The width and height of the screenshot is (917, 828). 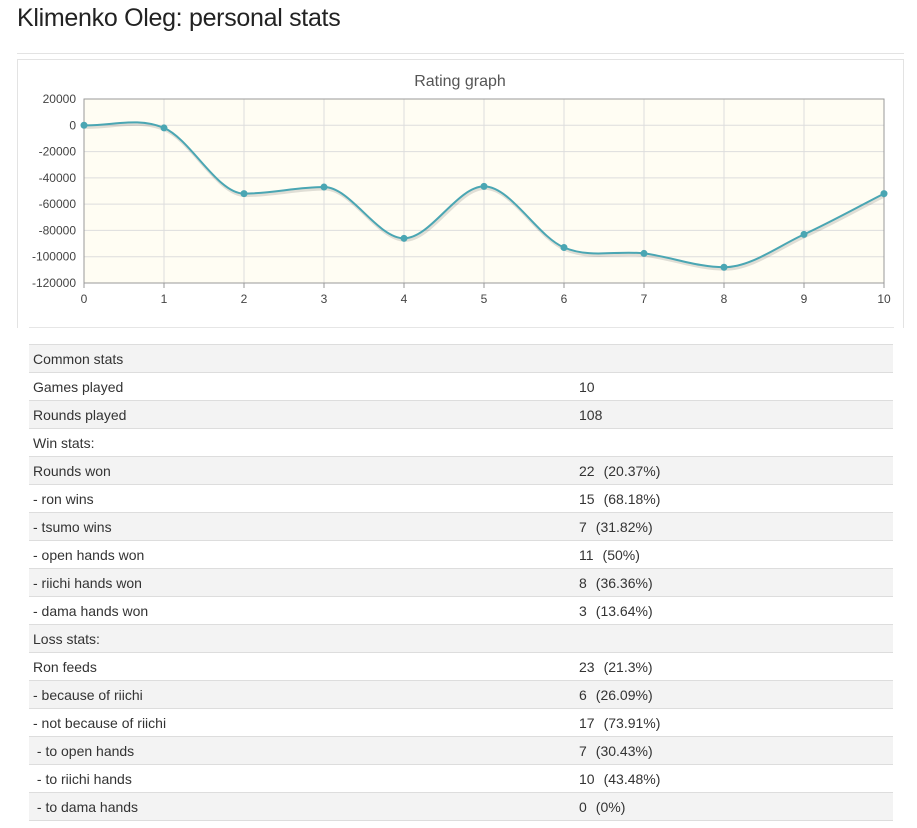 What do you see at coordinates (302, 638) in the screenshot?
I see `stat-label: Loss stats:` at bounding box center [302, 638].